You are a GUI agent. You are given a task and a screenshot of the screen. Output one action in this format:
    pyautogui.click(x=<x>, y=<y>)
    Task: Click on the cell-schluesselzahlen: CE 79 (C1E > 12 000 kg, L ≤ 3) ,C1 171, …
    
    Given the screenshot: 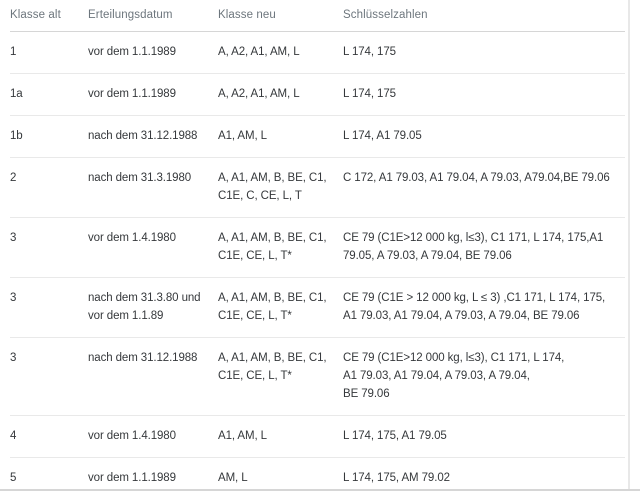 What is the action you would take?
    pyautogui.click(x=474, y=307)
    